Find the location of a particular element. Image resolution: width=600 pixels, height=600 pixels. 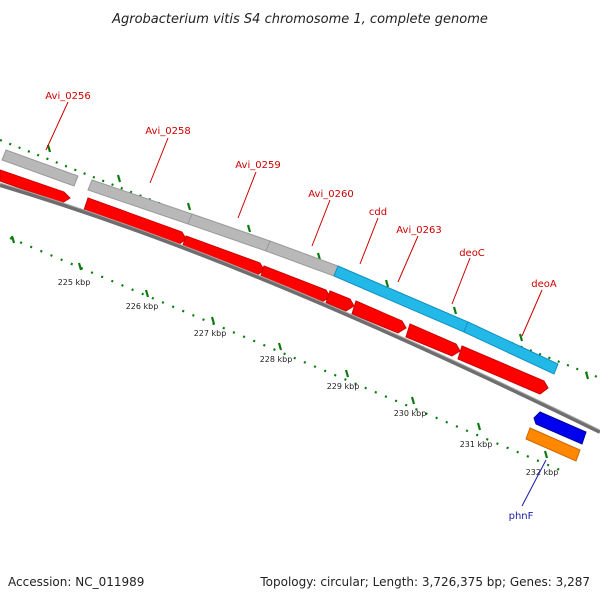

scale-label: 228 kbp is located at coordinates (276, 359).